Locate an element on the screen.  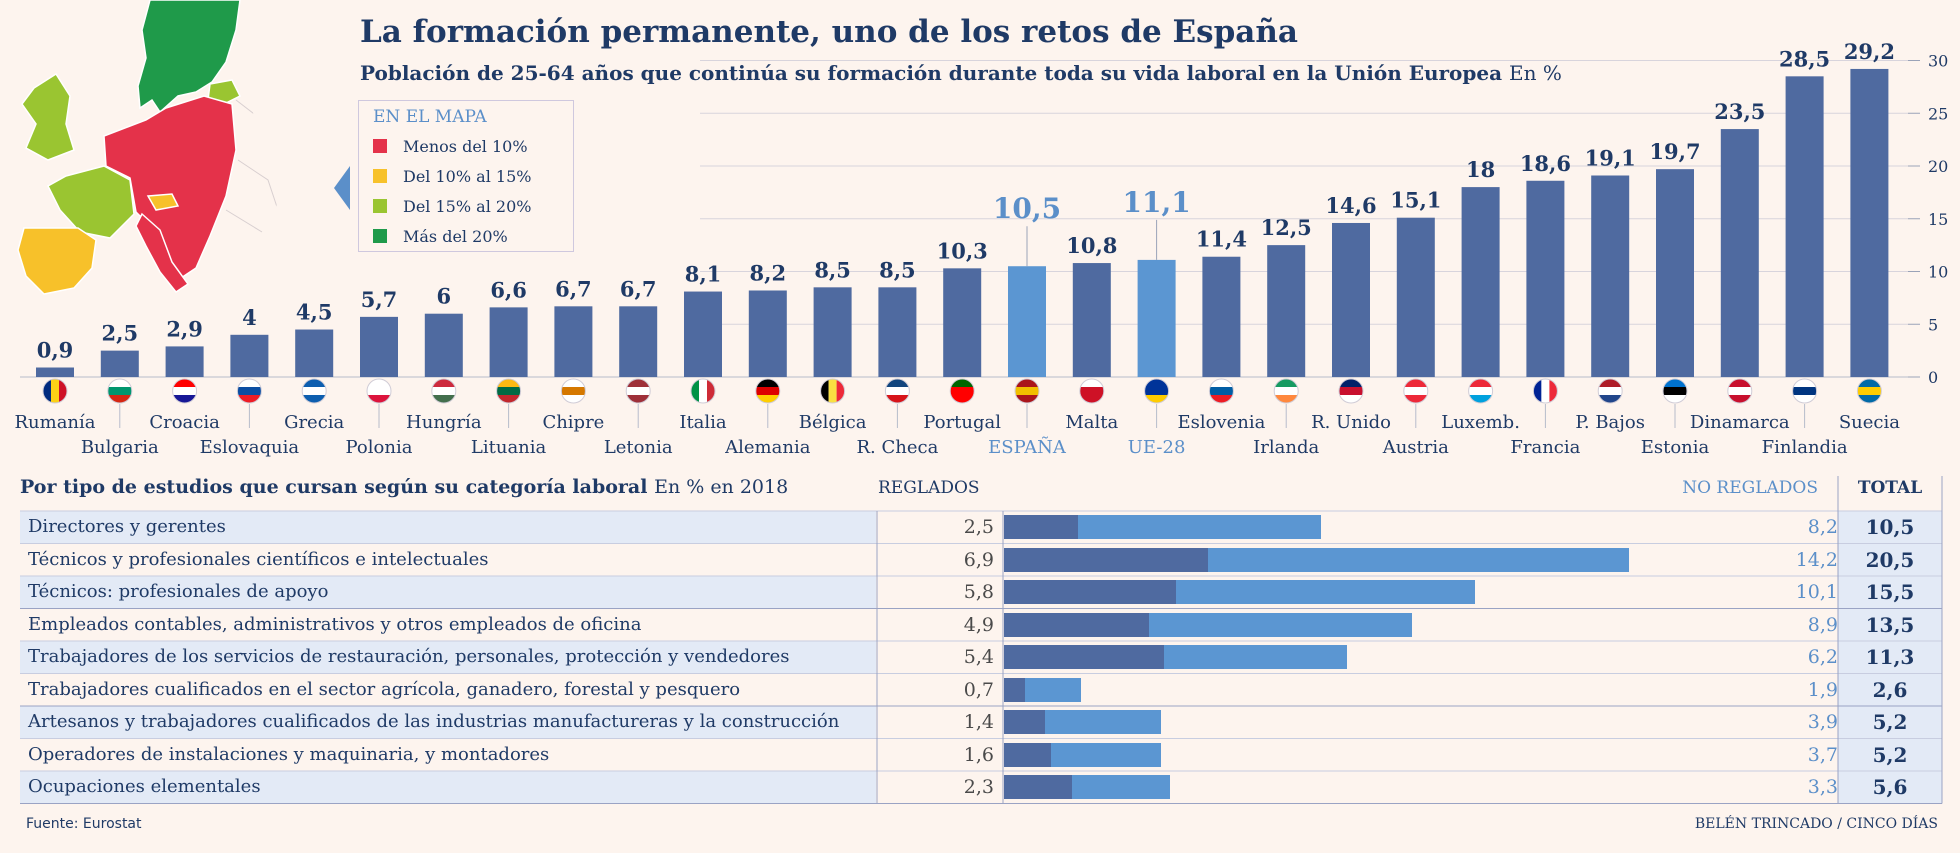
row-reglados-value: 1,6 is located at coordinates (978, 754).